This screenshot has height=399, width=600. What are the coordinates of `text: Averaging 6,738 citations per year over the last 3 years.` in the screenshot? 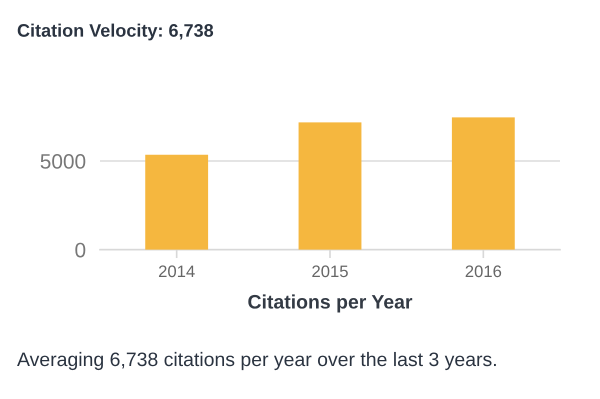 It's located at (256, 361).